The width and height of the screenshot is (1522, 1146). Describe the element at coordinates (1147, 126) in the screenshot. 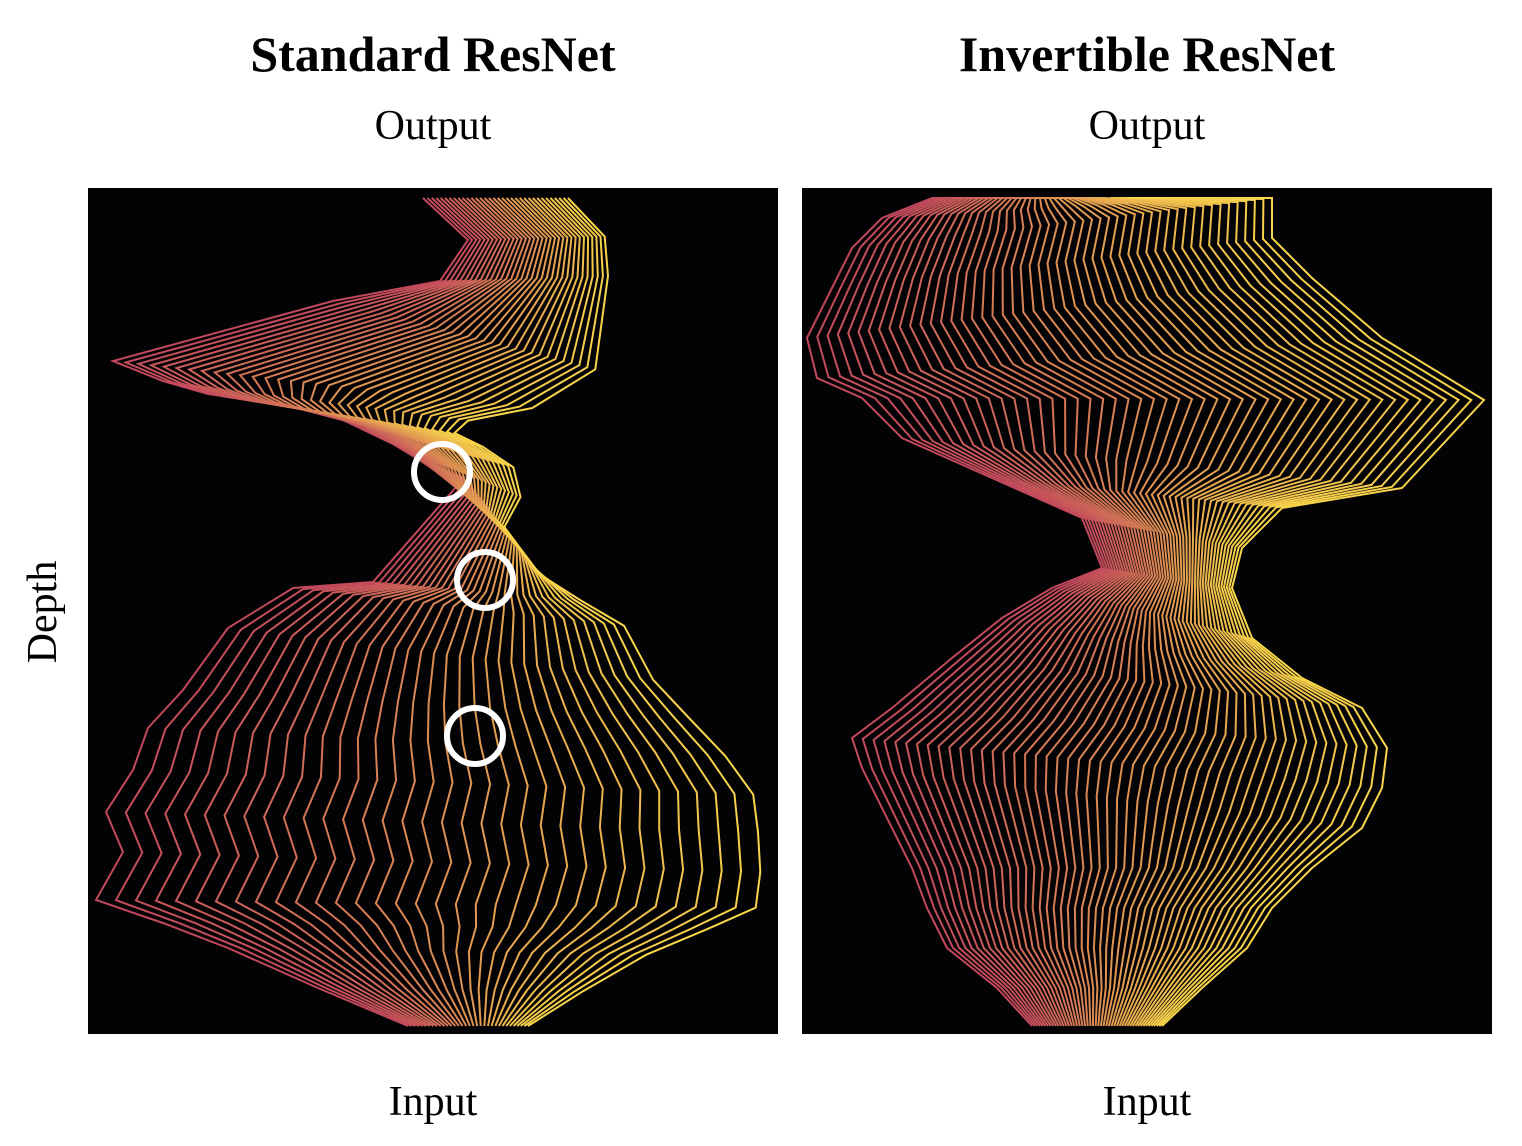

I see `invertible-output-label: Output` at that location.